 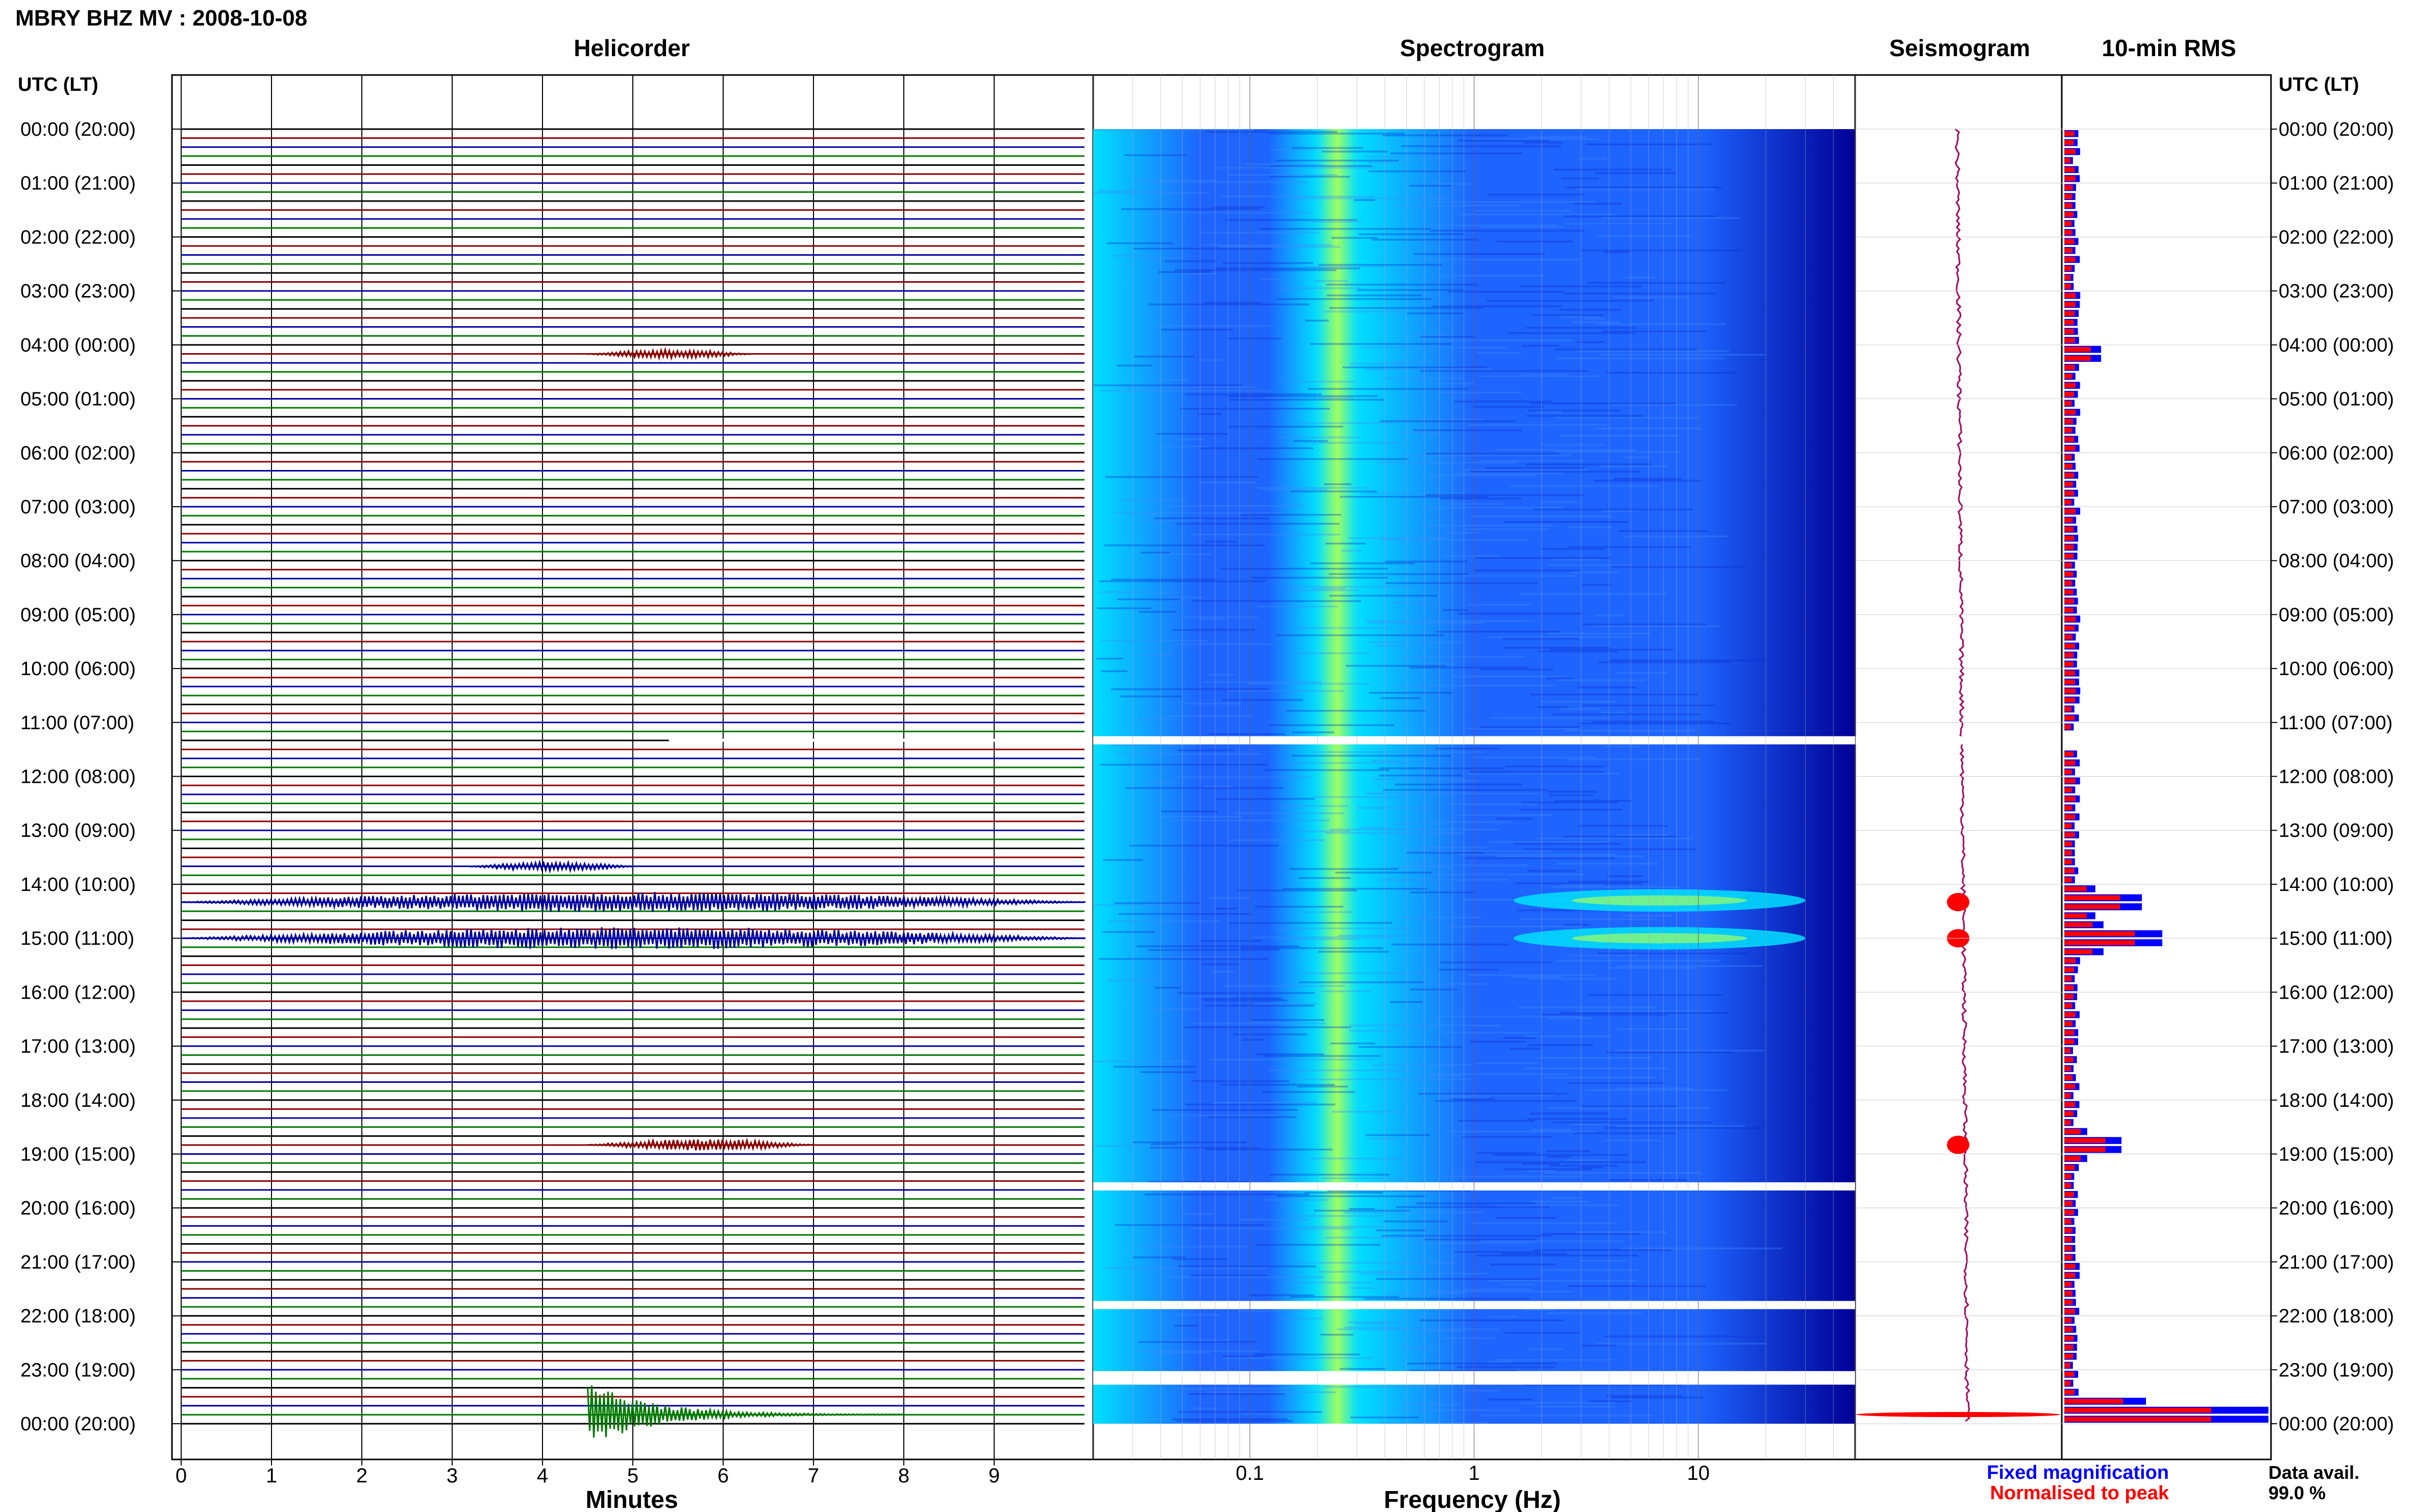 What do you see at coordinates (1959, 48) in the screenshot?
I see `seismogram-title: Seismogram` at bounding box center [1959, 48].